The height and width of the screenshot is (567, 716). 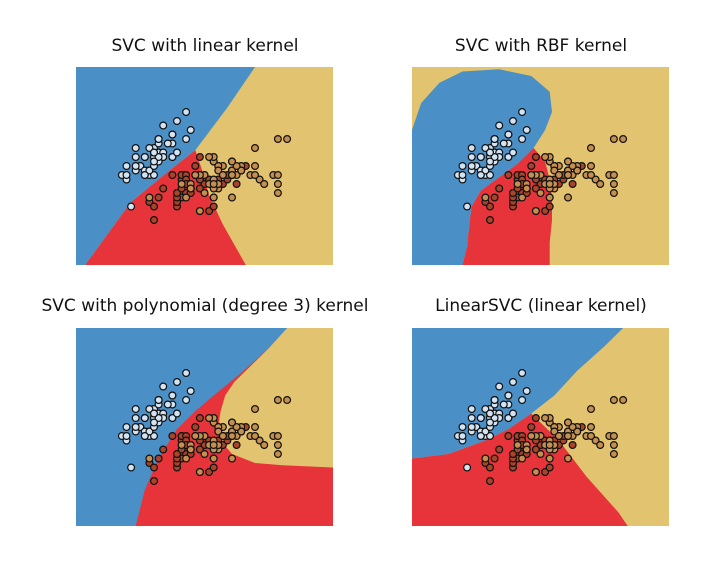 I want to click on panel-title-rbf: SVC with RBF kernel, so click(x=541, y=46).